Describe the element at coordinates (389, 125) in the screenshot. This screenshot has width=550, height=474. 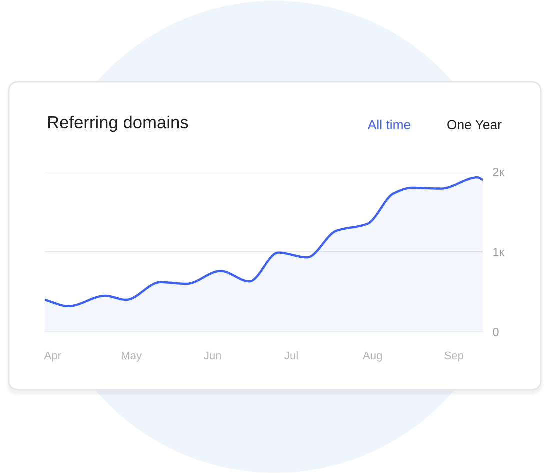
I see `text: All time` at that location.